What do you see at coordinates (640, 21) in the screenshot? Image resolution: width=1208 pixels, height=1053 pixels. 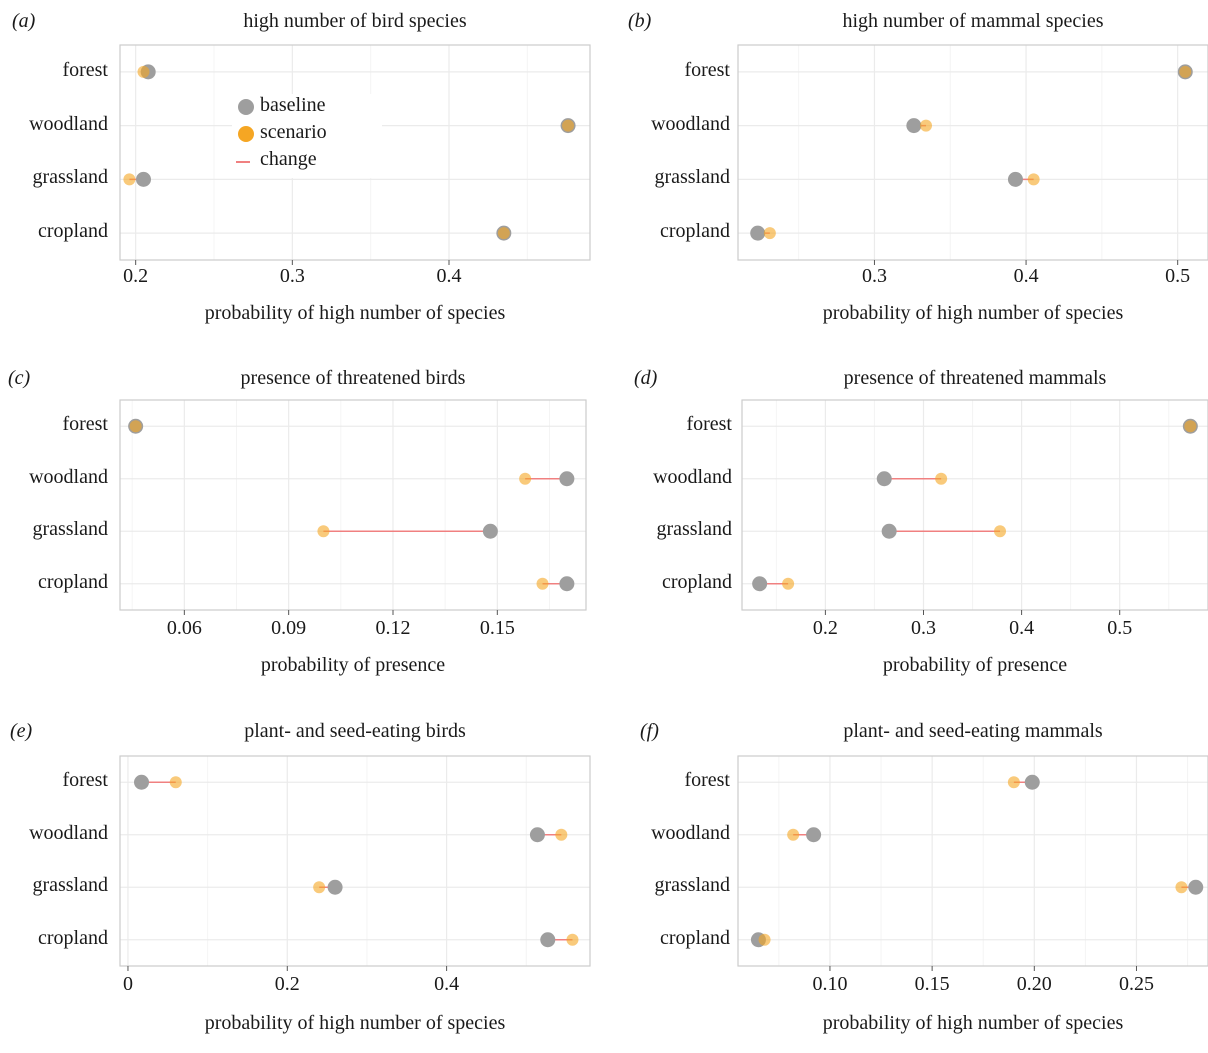 I see `panel-letter: (b)` at bounding box center [640, 21].